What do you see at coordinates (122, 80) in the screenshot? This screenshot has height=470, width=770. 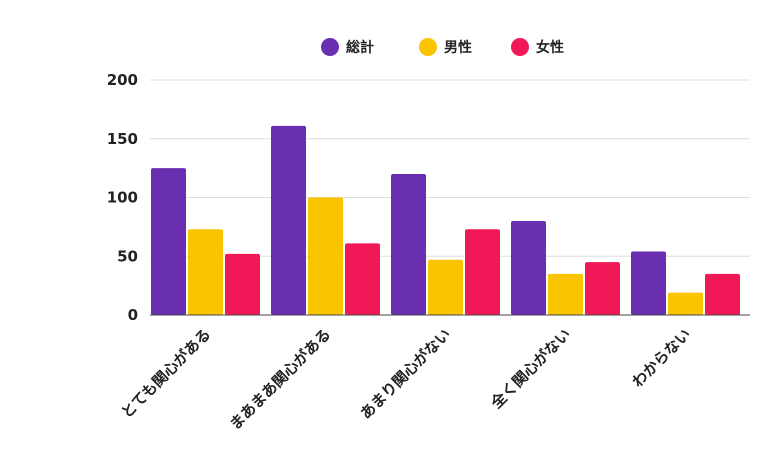 I see `y-tick-label: 200` at bounding box center [122, 80].